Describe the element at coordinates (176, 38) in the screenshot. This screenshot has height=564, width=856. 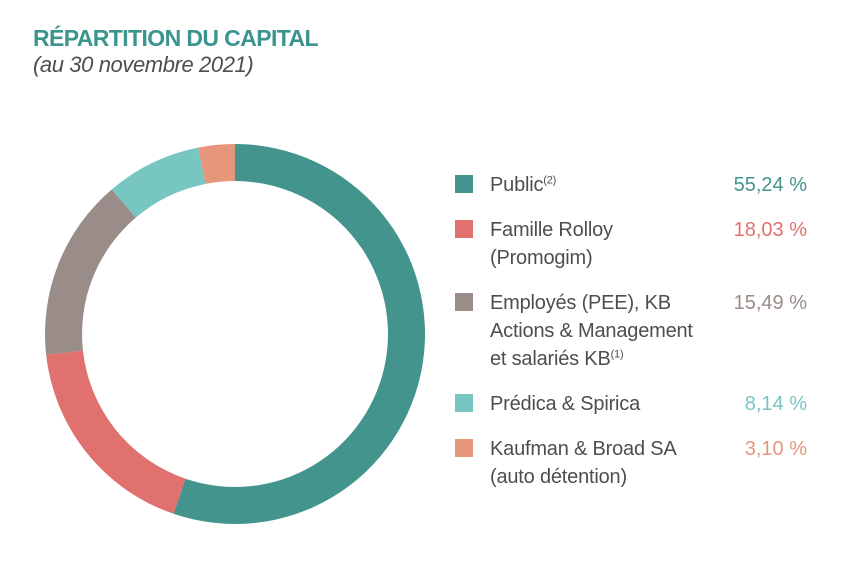
I see `page-title: RÉPARTITION DU CAPITAL` at that location.